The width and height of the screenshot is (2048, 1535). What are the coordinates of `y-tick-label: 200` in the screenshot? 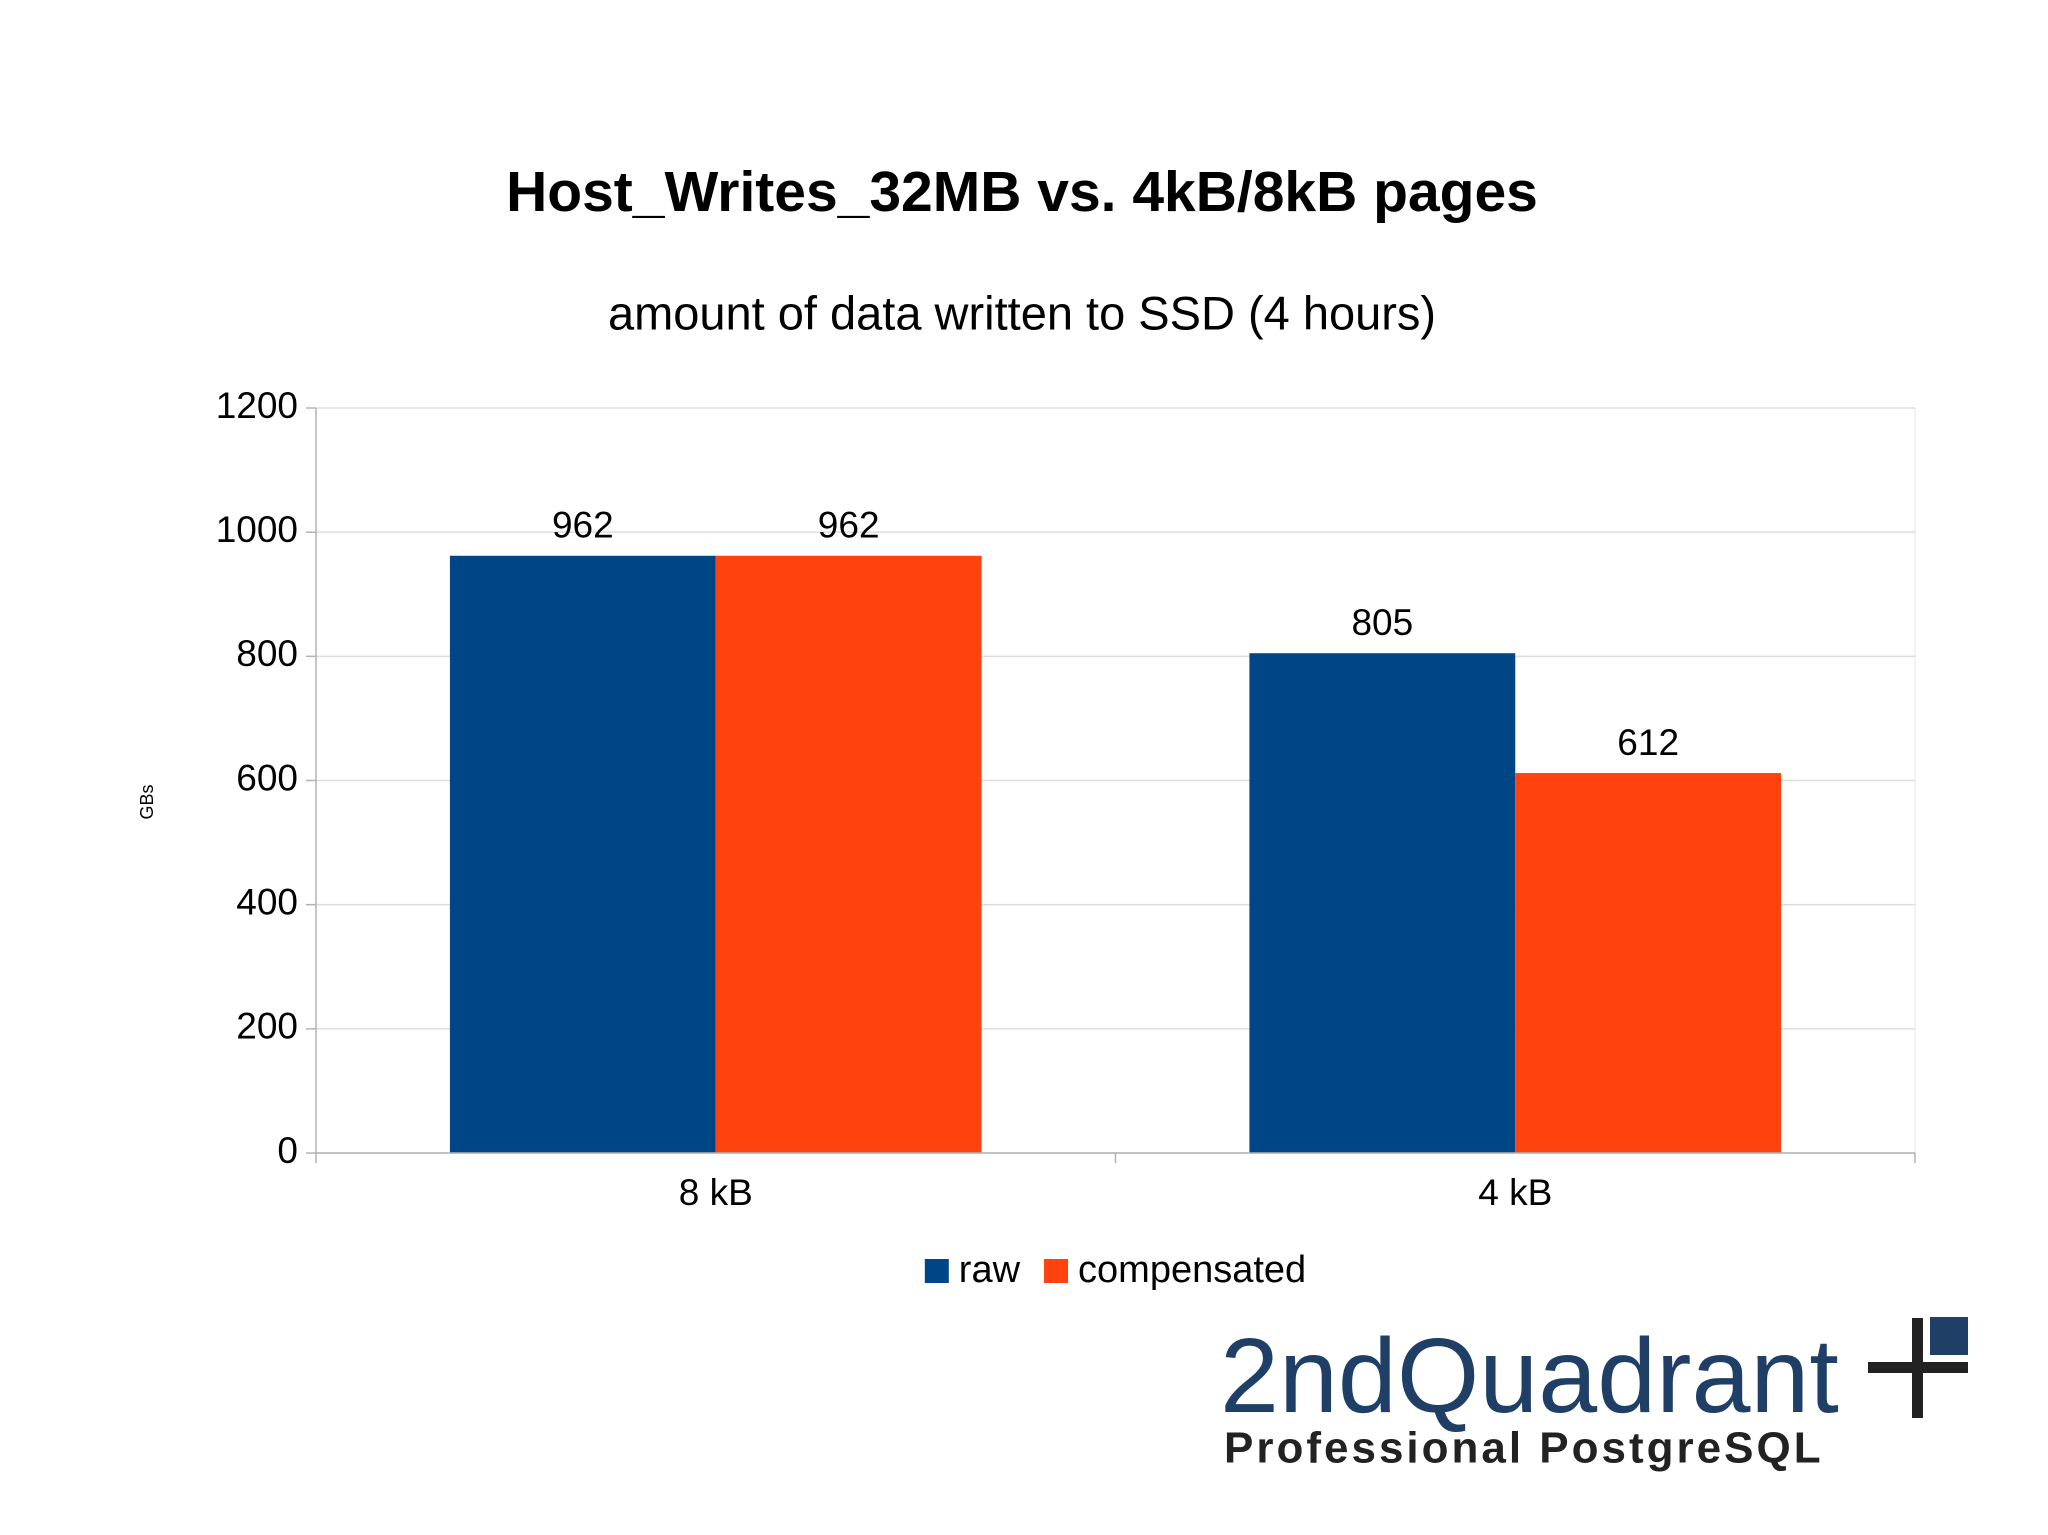 It's located at (267, 1026).